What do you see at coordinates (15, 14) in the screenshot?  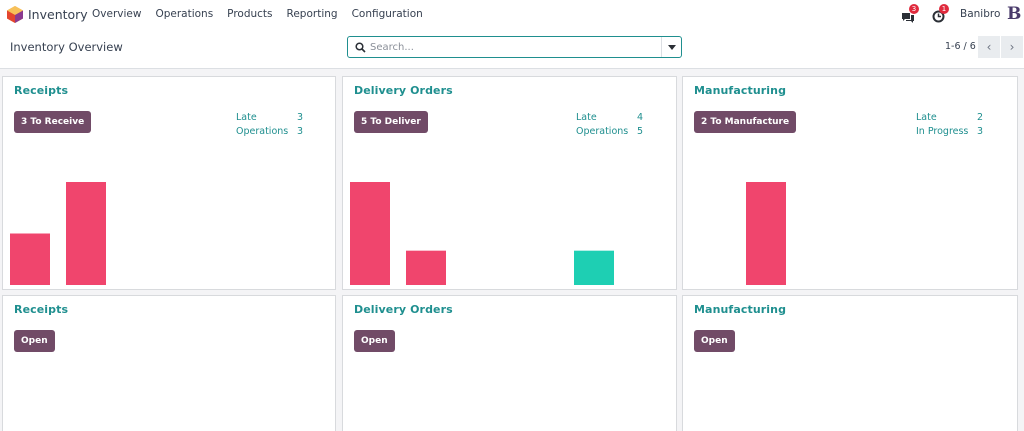 I see `inventory-app-icon` at bounding box center [15, 14].